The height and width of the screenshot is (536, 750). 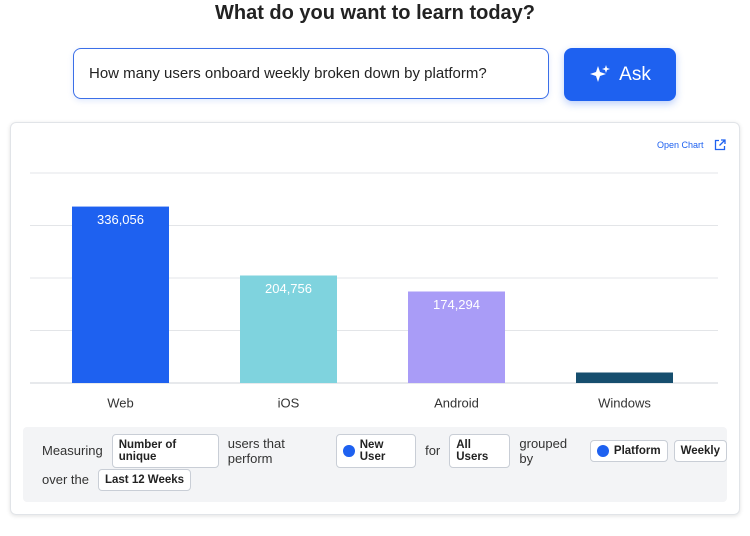 I want to click on query-chip: Last 12 Weeks, so click(x=144, y=479).